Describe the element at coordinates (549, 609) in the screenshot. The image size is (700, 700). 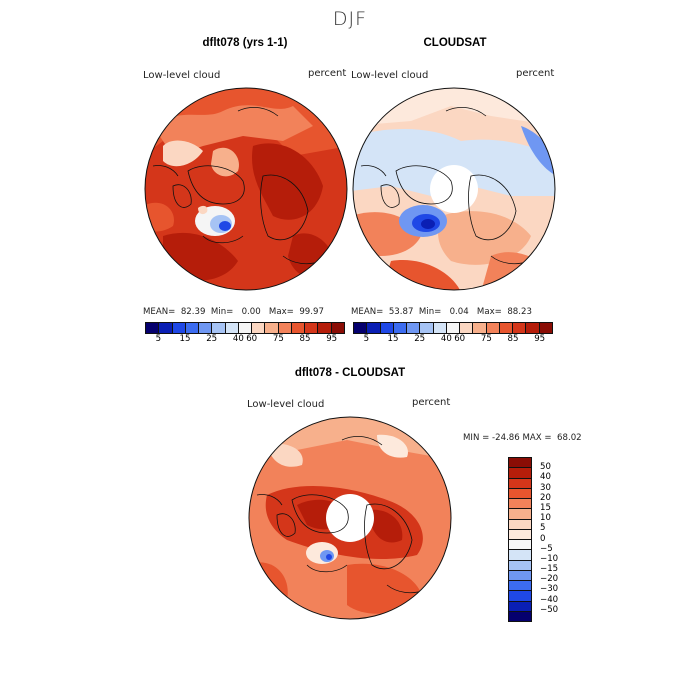
I see `colorbar-tick-label: −50` at that location.